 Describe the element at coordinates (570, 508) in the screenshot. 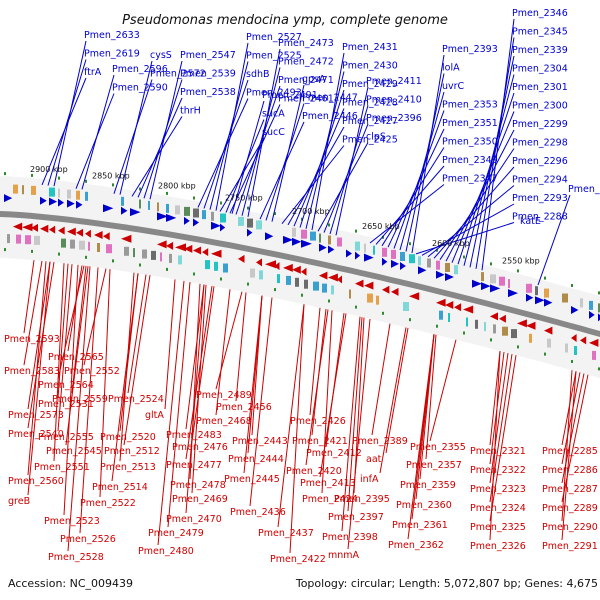

I see `gene-label-reverse: Pmen_2289` at that location.